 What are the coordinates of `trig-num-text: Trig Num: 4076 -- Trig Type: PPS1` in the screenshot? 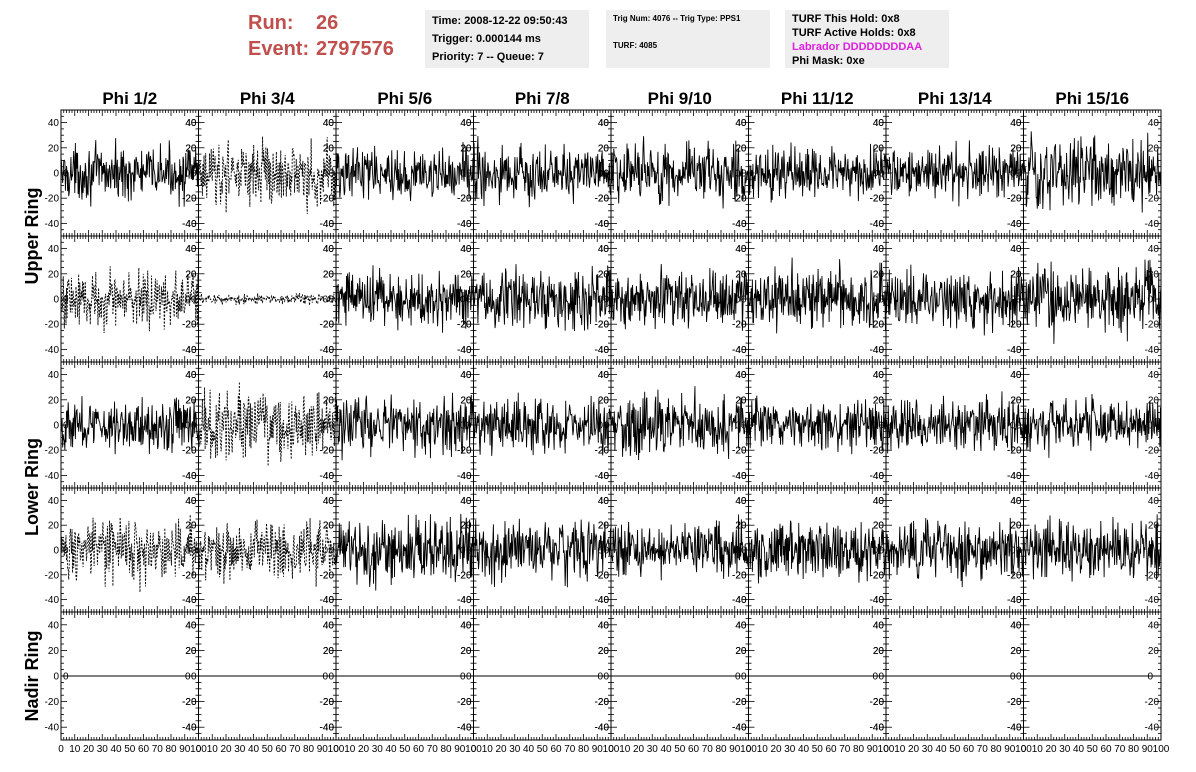 It's located at (677, 18).